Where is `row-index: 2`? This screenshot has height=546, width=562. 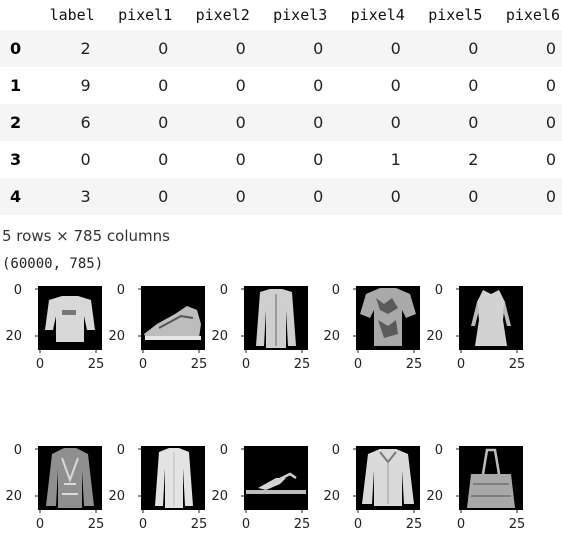
row-index: 2 is located at coordinates (16, 122).